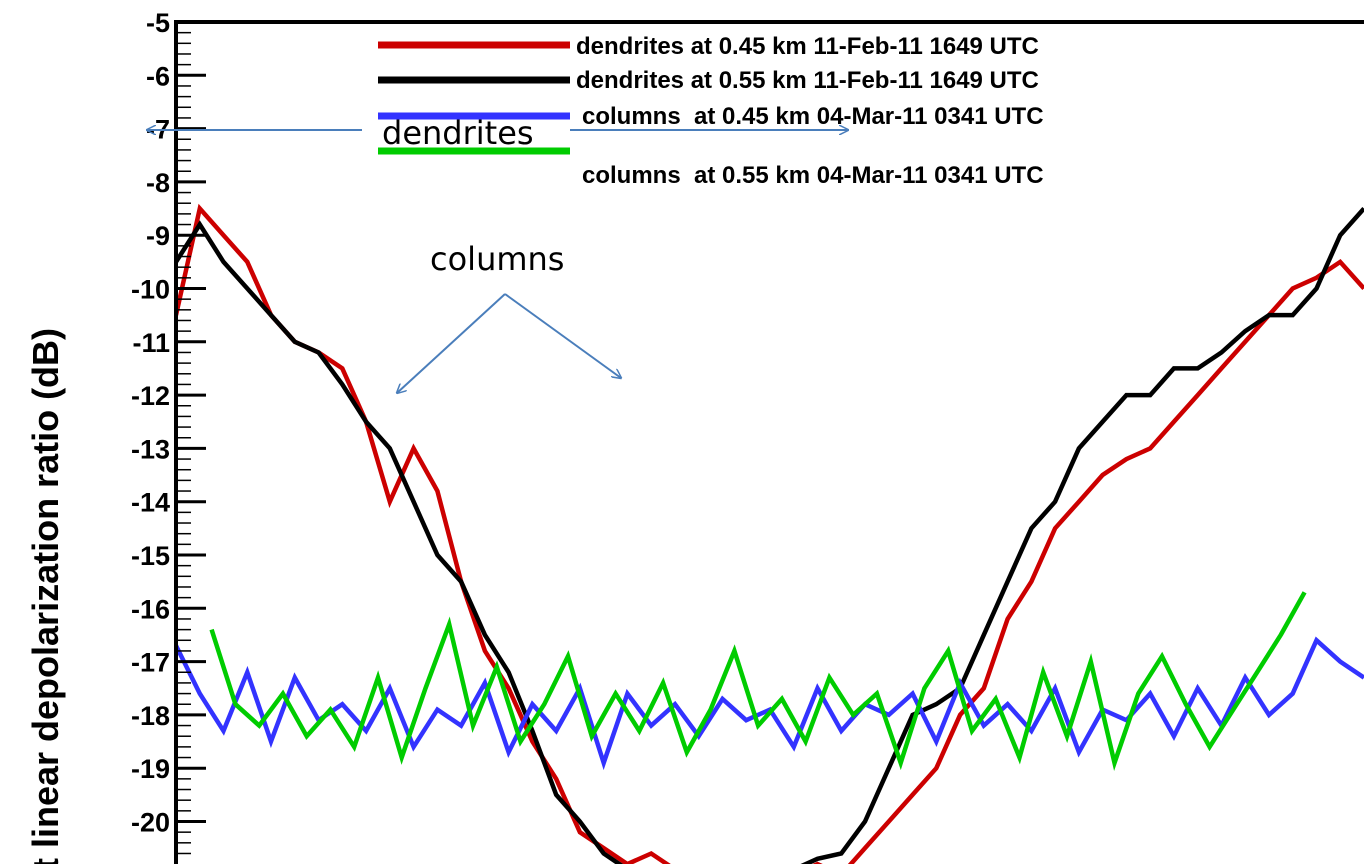 The height and width of the screenshot is (864, 1364). What do you see at coordinates (497, 259) in the screenshot?
I see `annotation-columns: columns` at bounding box center [497, 259].